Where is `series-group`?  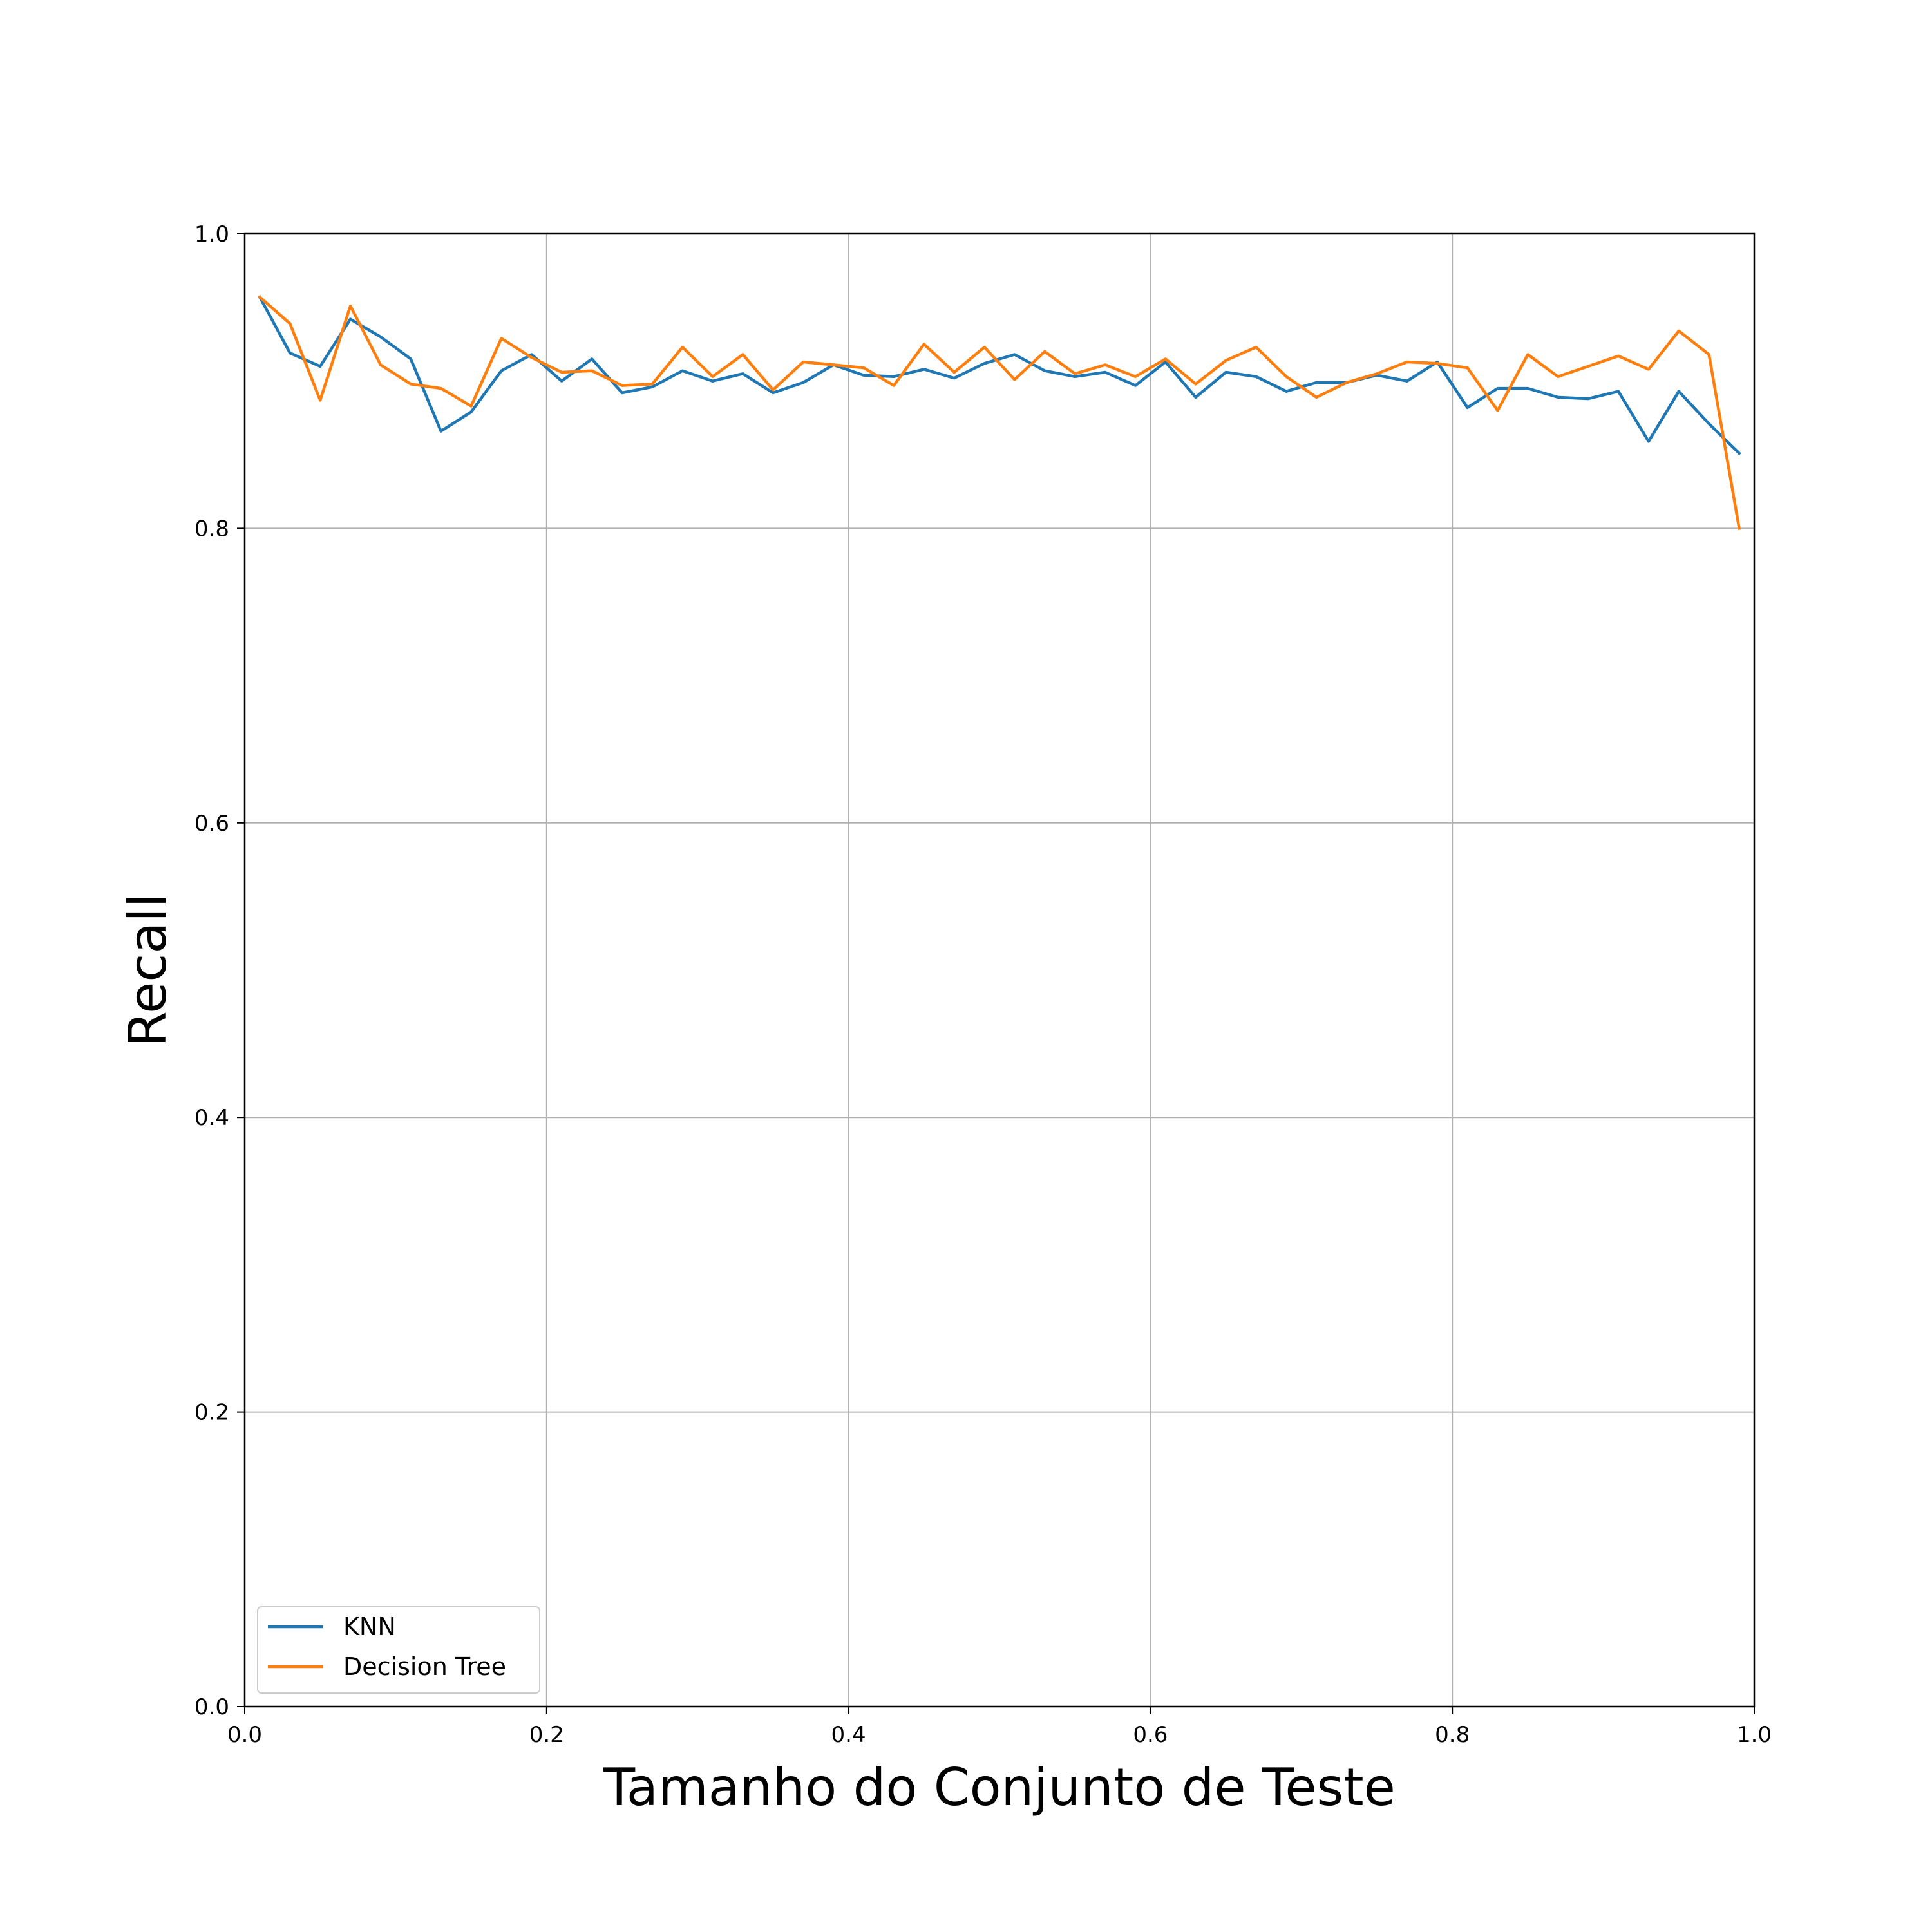 series-group is located at coordinates (1000, 413).